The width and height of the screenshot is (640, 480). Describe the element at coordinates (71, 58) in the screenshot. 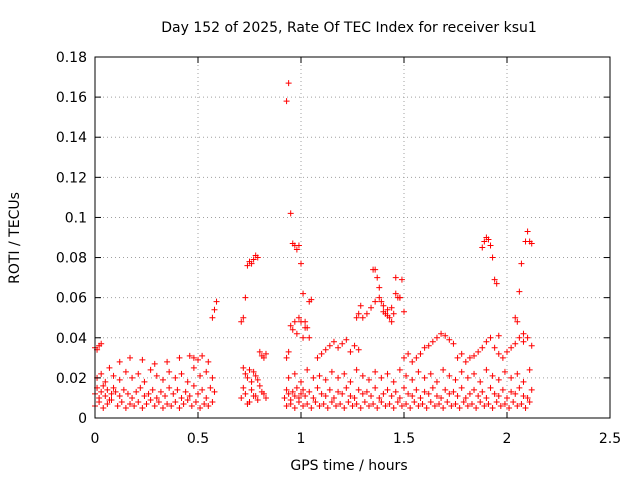

I see `y-tick-label: 0.18` at that location.